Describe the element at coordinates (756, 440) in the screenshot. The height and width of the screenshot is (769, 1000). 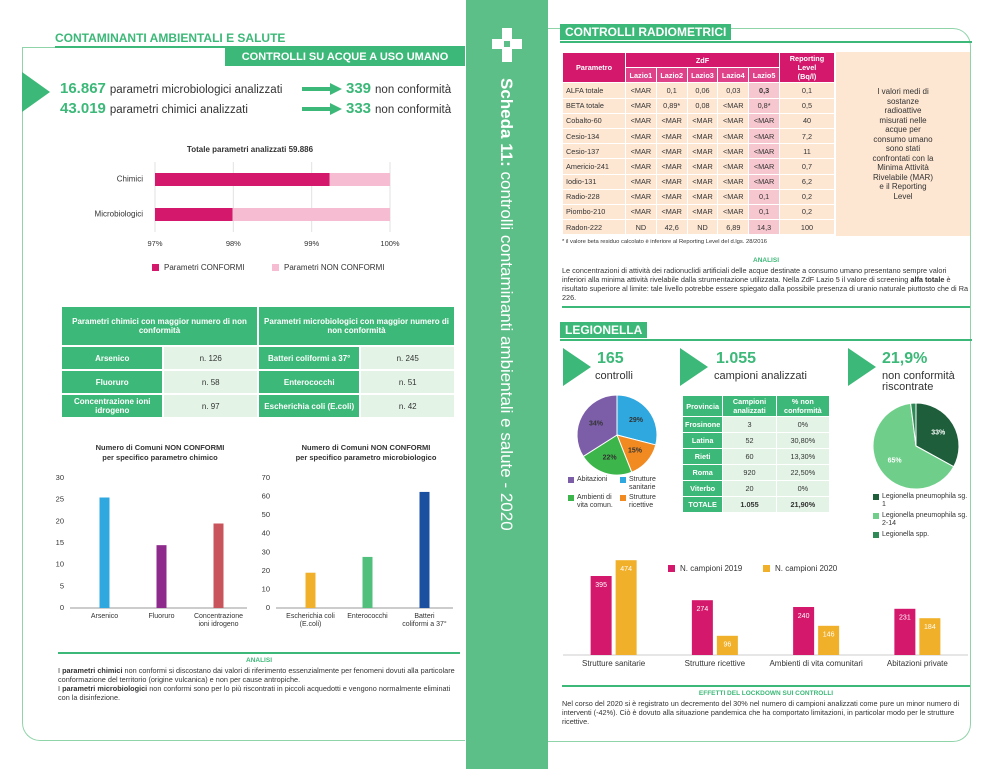
I see `table-row: Latina 52 30,80%` at that location.